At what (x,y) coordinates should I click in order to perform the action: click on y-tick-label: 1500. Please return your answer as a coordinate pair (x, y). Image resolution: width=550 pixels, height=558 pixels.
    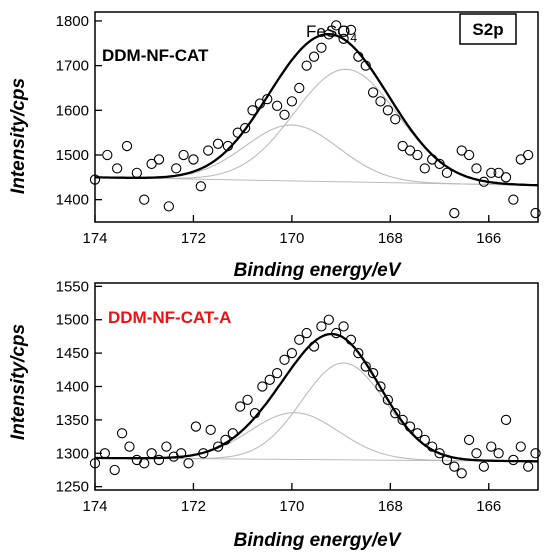
    Looking at the image, I should click on (72, 155).